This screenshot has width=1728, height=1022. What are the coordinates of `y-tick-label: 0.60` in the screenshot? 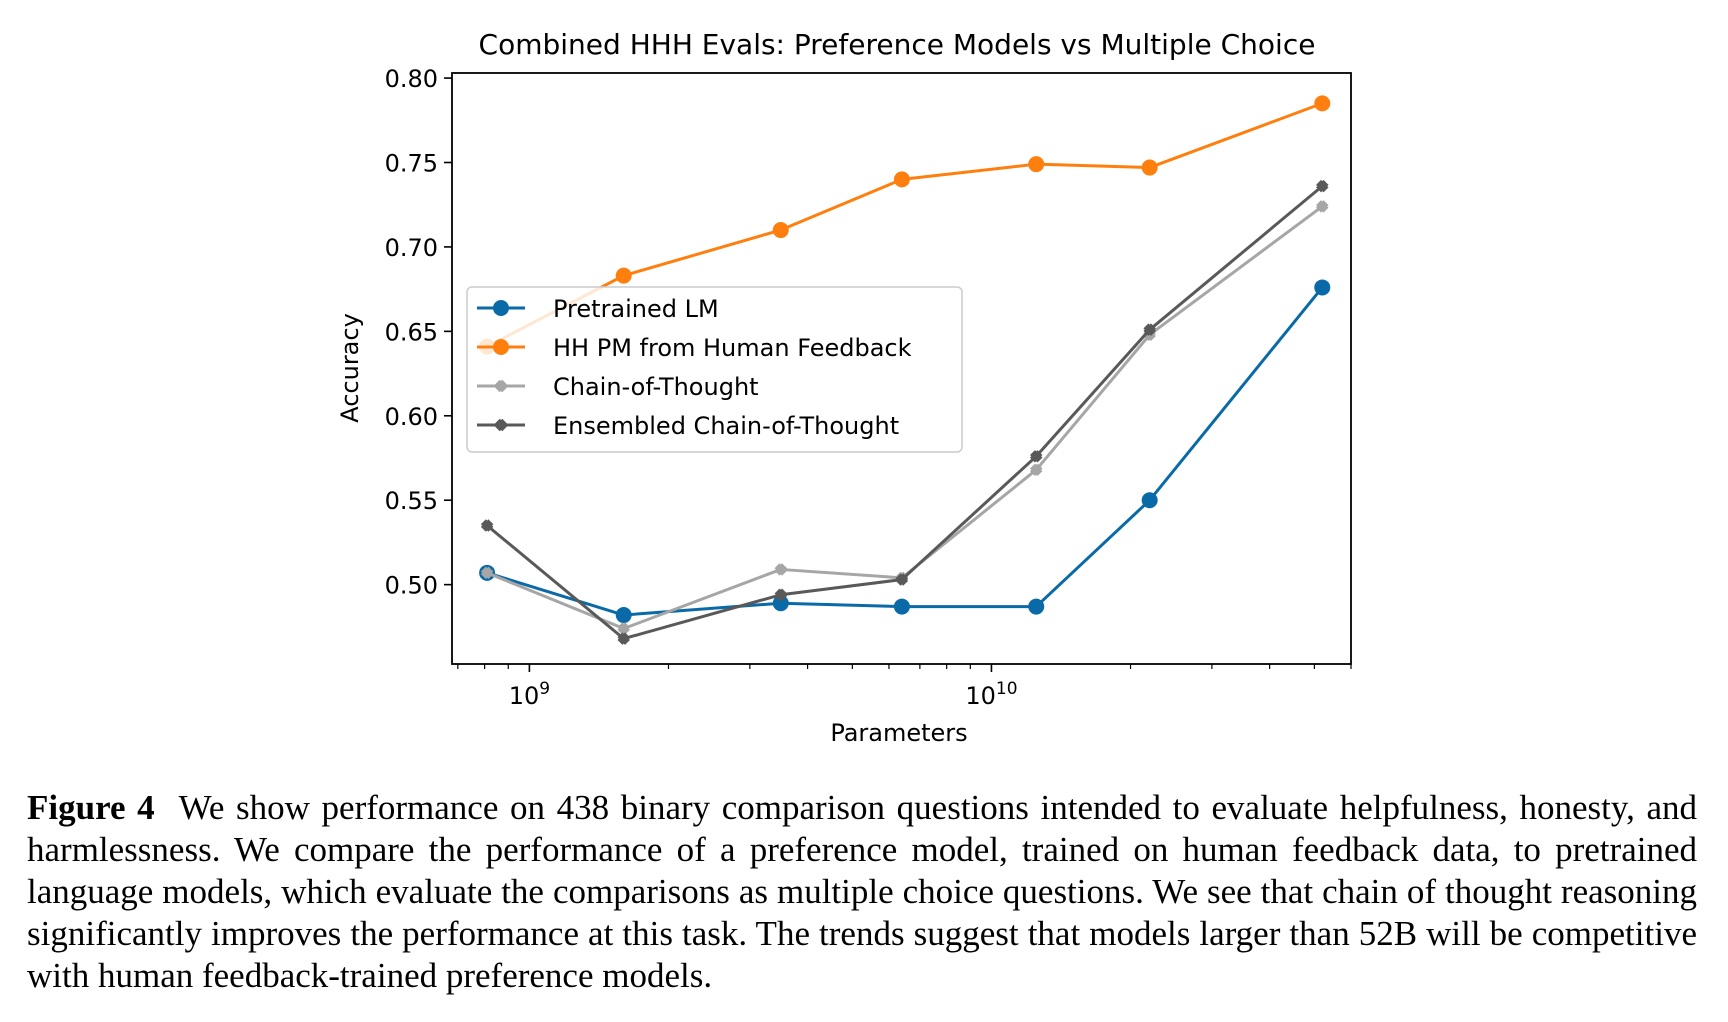 It's located at (411, 417).